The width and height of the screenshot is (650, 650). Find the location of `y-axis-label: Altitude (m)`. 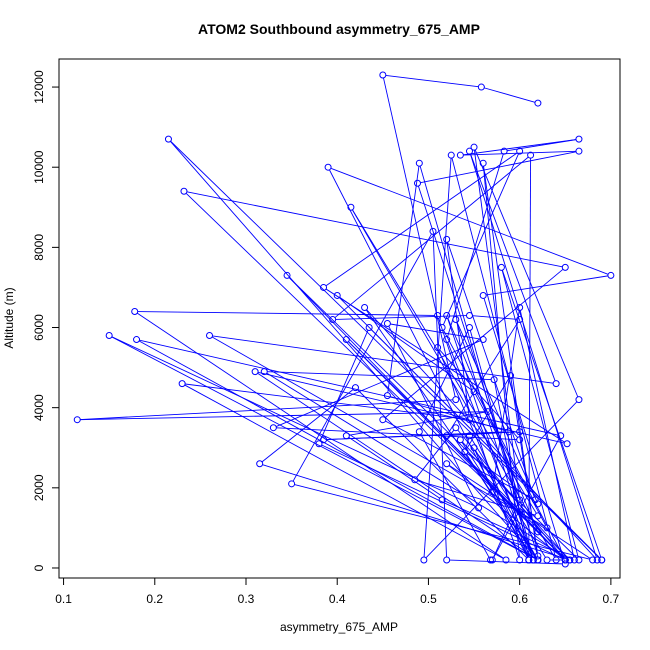

y-axis-label: Altitude (m) is located at coordinates (9, 317).